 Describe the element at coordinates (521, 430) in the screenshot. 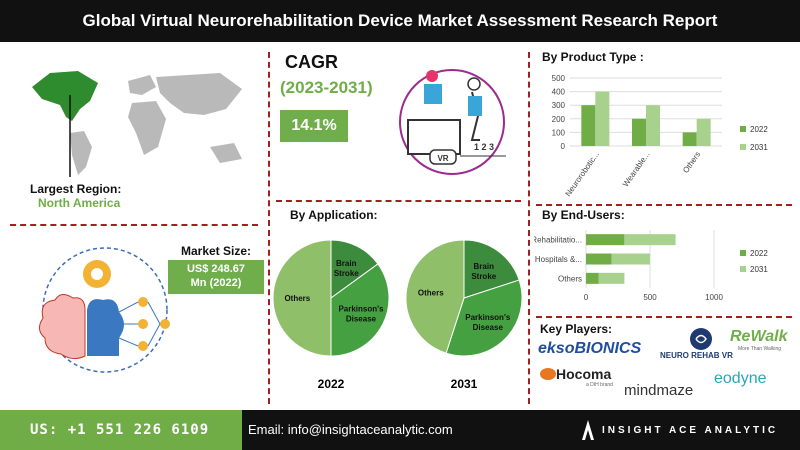

I see `footer-email-bar` at that location.